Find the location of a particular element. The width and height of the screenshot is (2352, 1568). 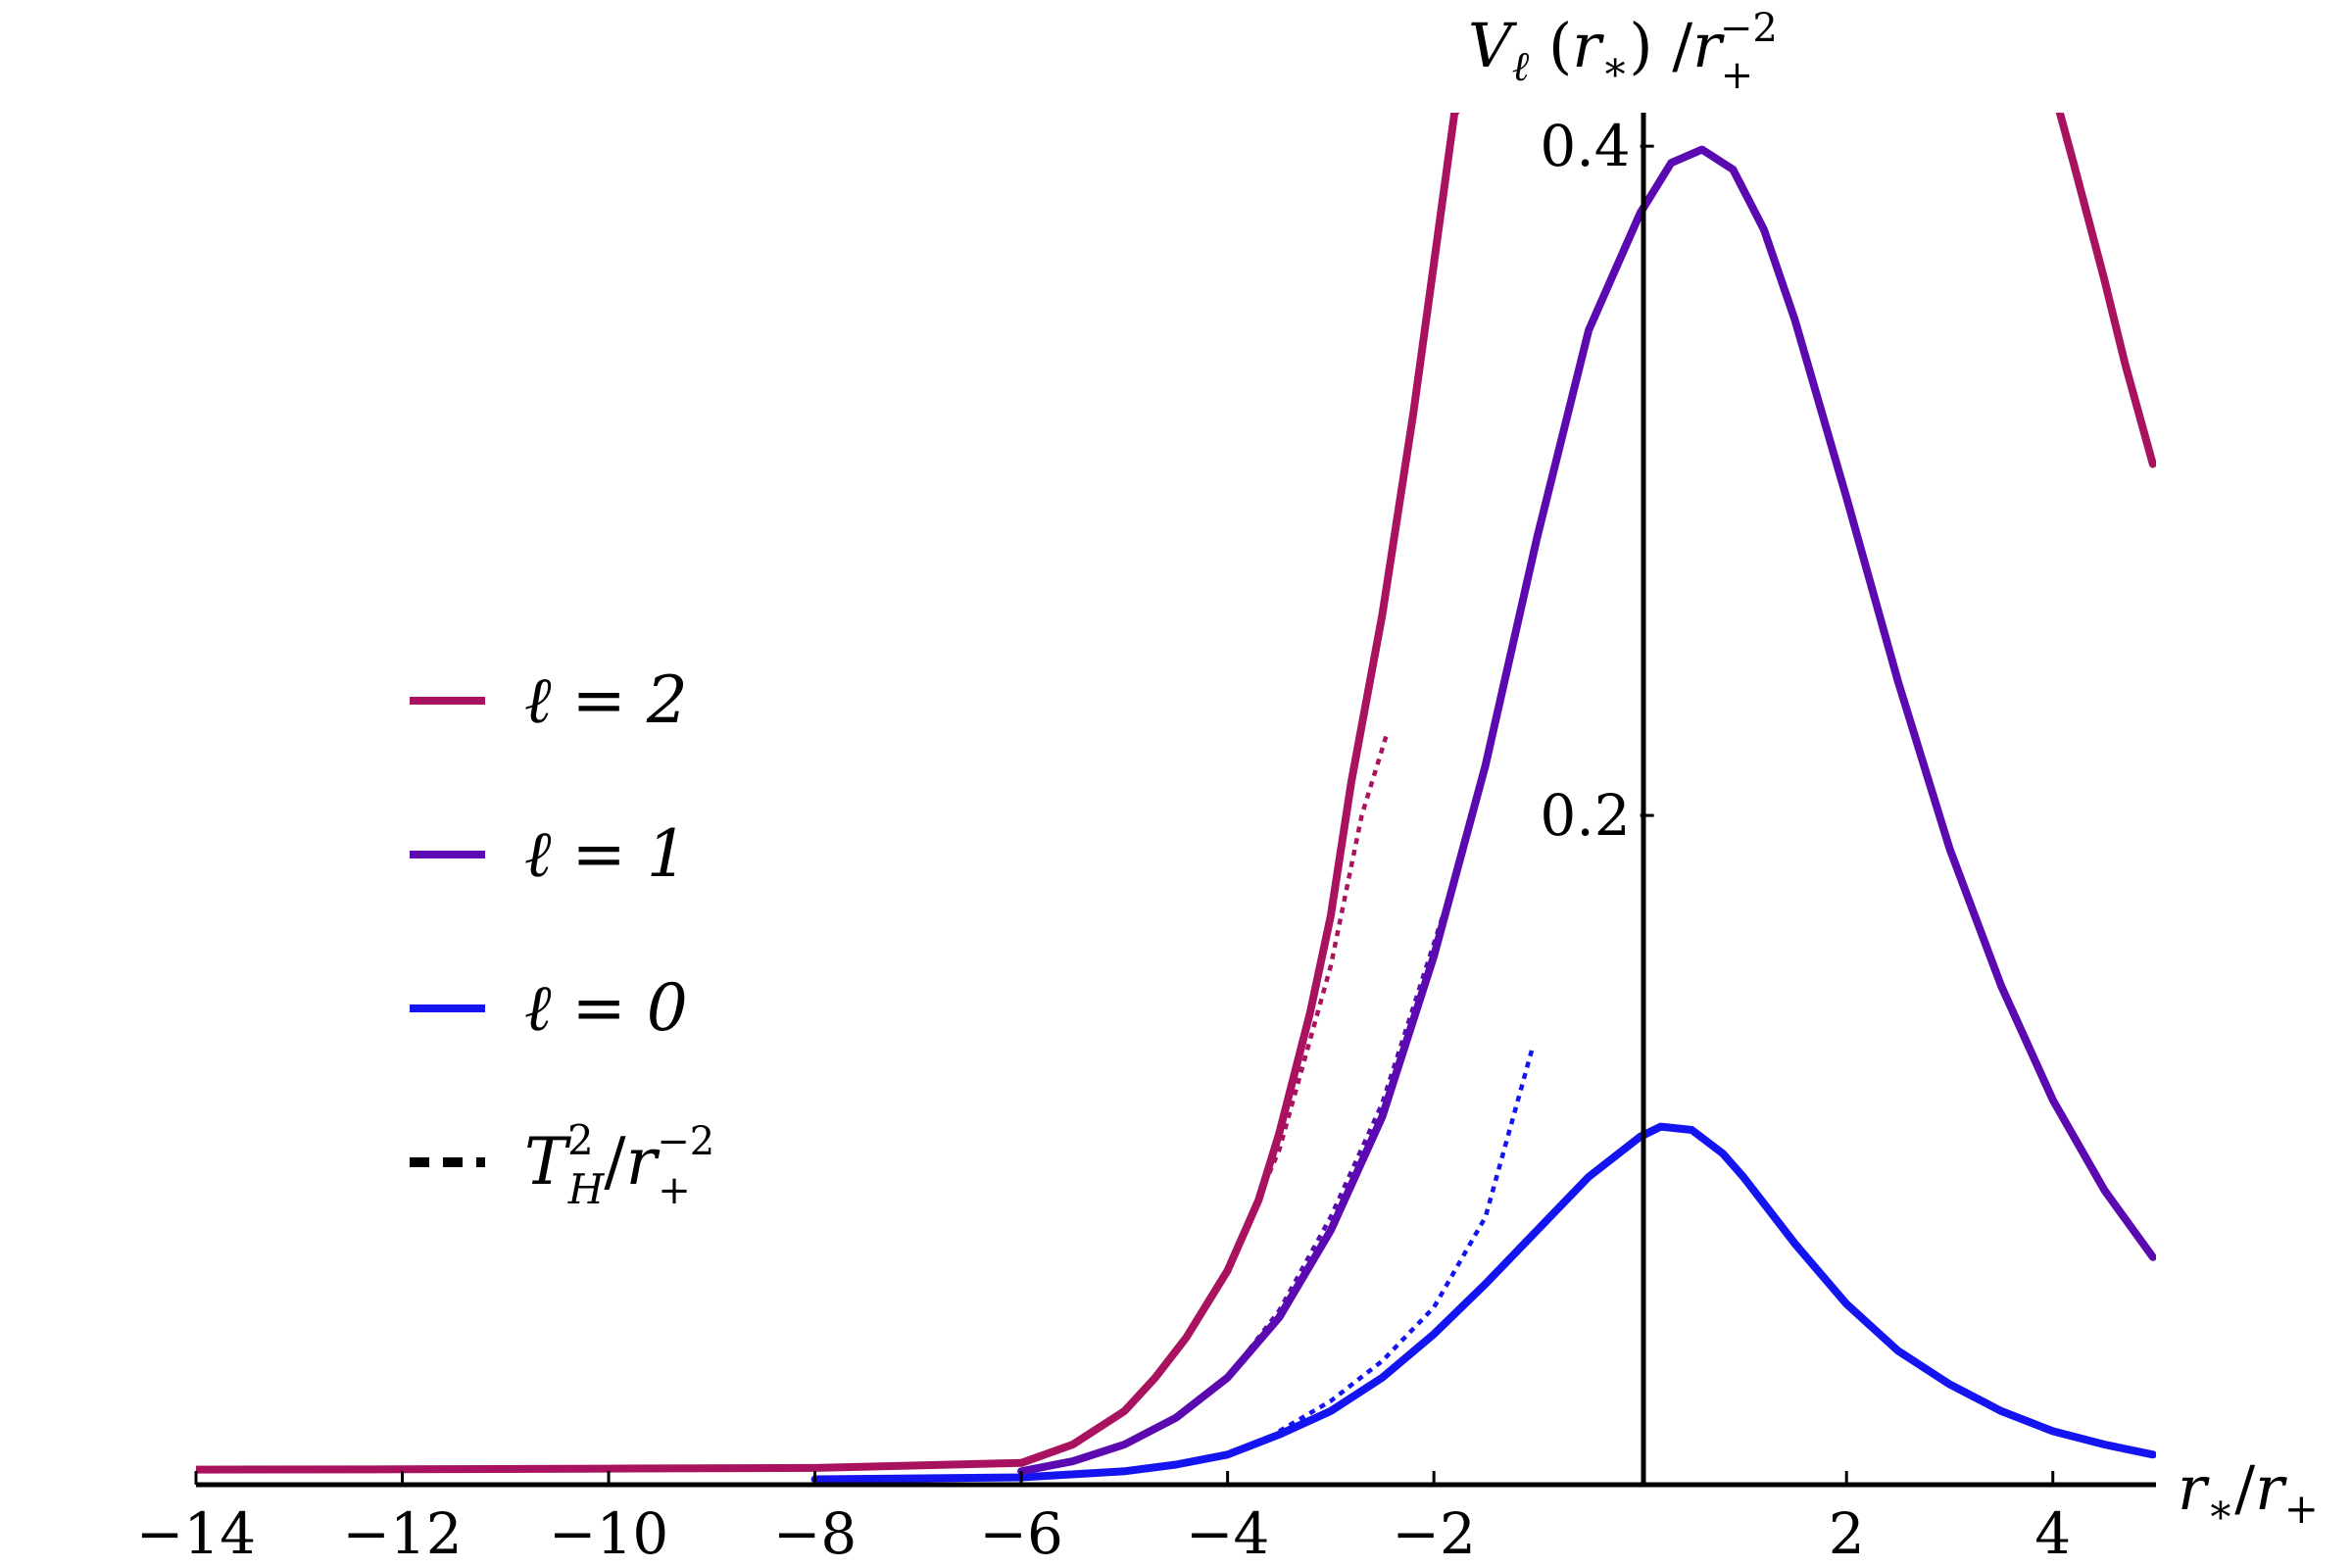

x-axis-label: r∗/r+ is located at coordinates (2248, 1492).